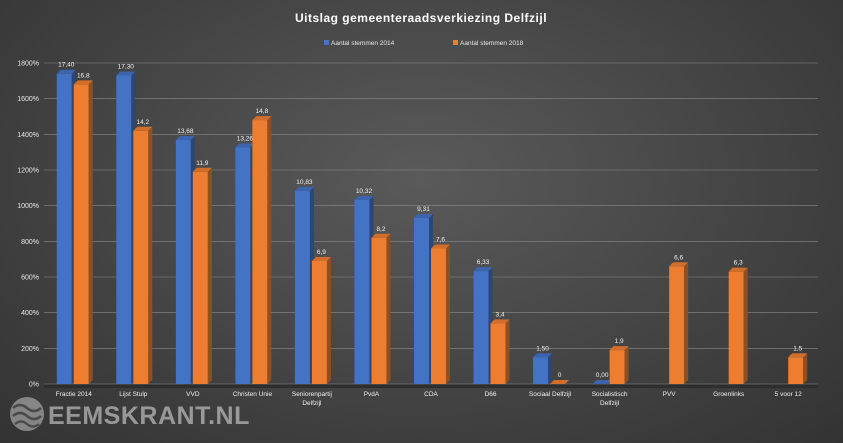 The height and width of the screenshot is (443, 843). What do you see at coordinates (542, 348) in the screenshot?
I see `data-label: 1,50` at bounding box center [542, 348].